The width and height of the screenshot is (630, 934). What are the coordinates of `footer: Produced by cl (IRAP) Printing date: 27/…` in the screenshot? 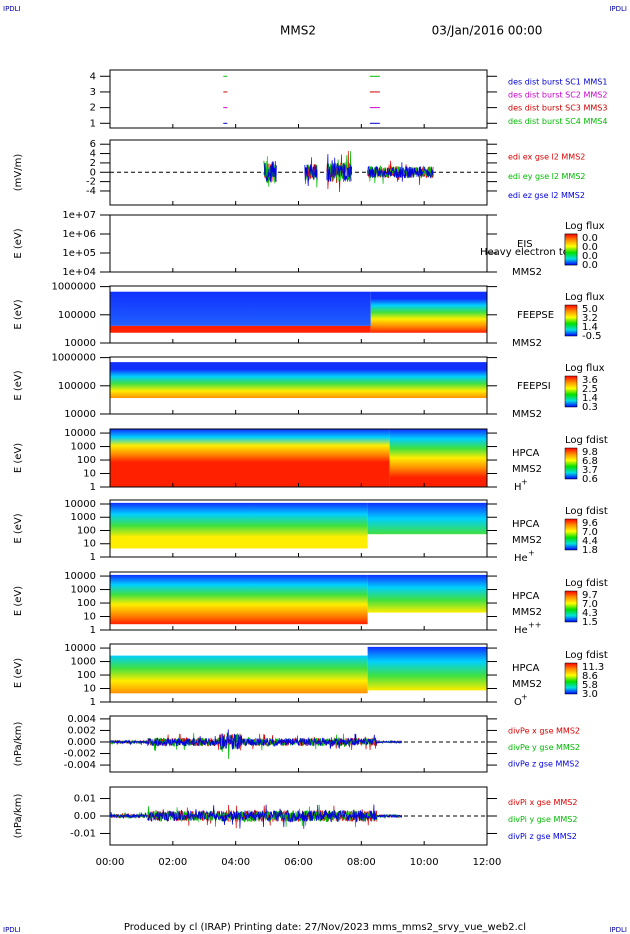 It's located at (325, 927).